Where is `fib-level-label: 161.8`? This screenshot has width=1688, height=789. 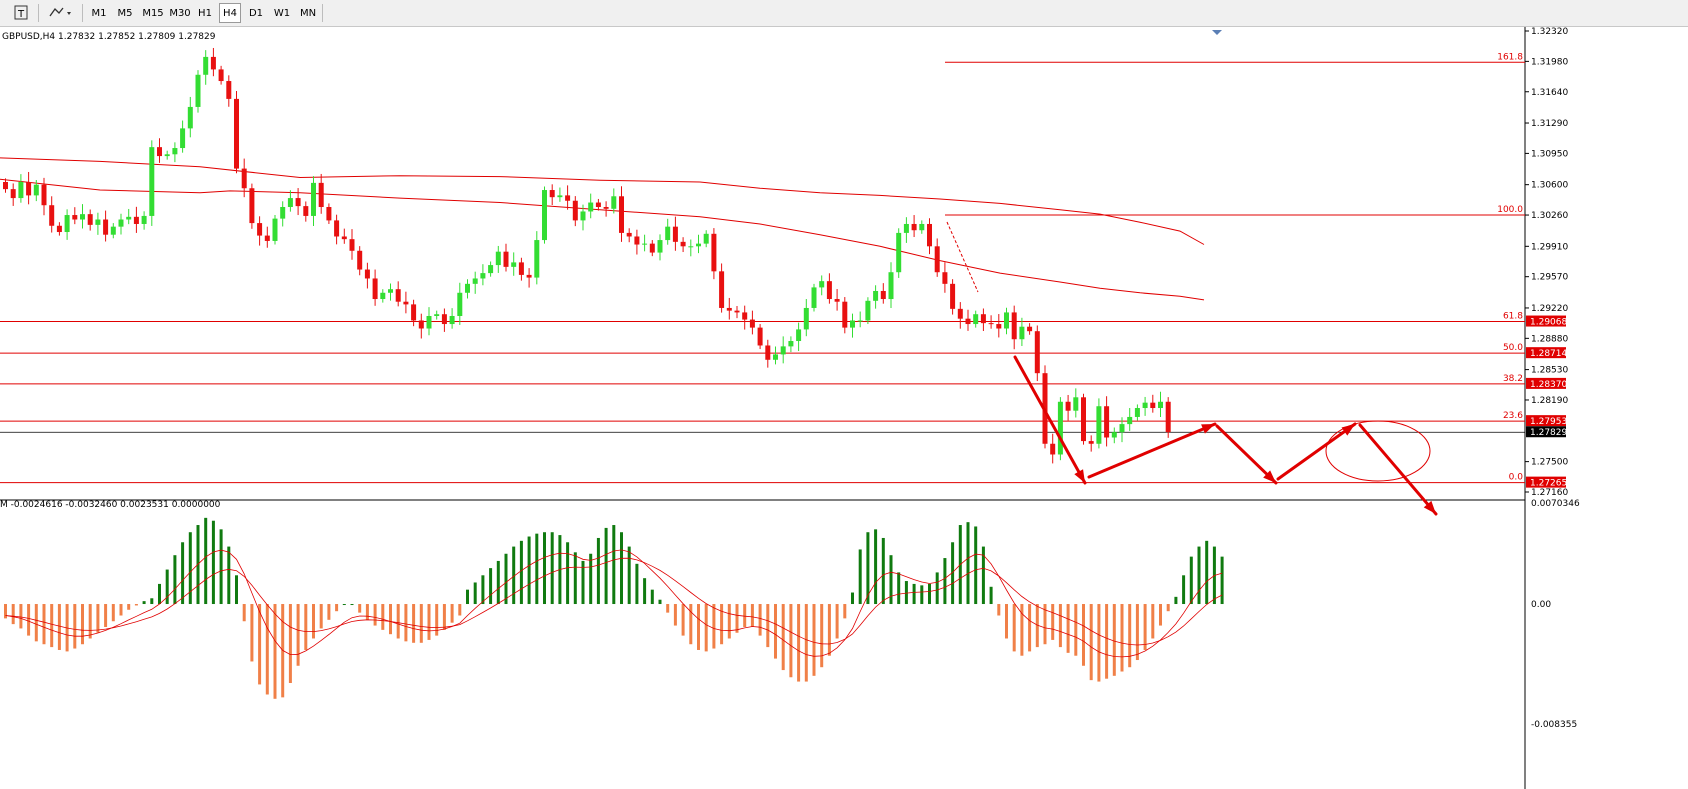
fib-level-label: 161.8 is located at coordinates (1510, 57).